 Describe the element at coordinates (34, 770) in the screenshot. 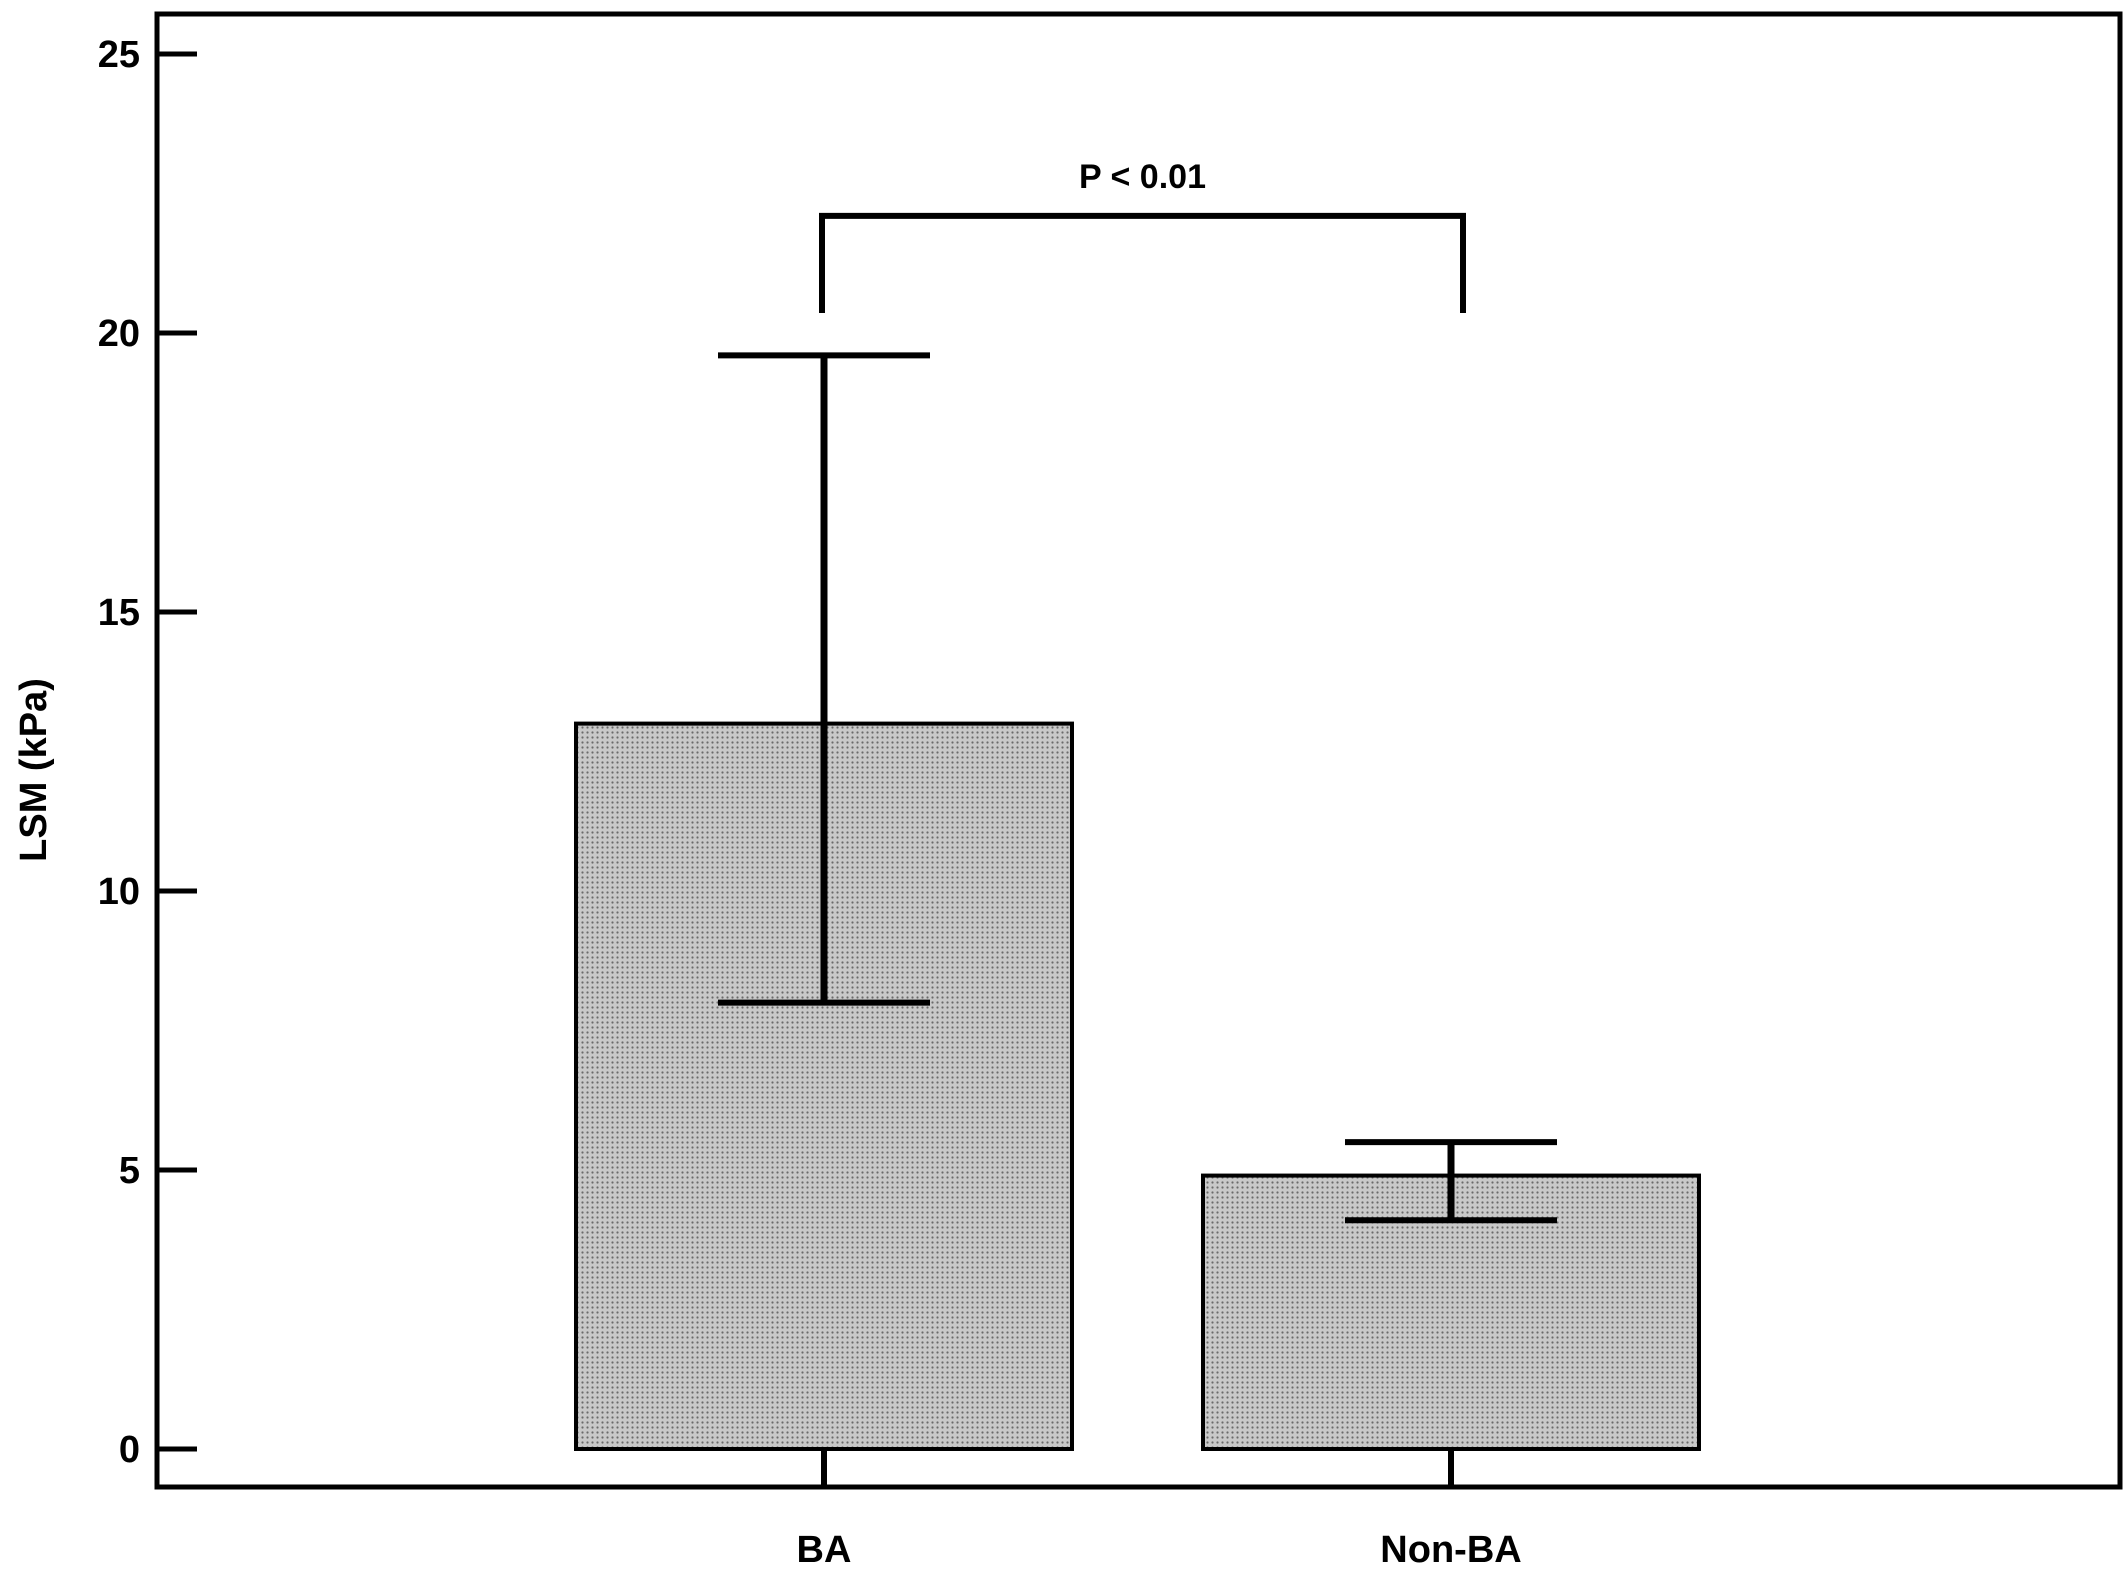

I see `y-axis-title: LSM (kPa)` at that location.